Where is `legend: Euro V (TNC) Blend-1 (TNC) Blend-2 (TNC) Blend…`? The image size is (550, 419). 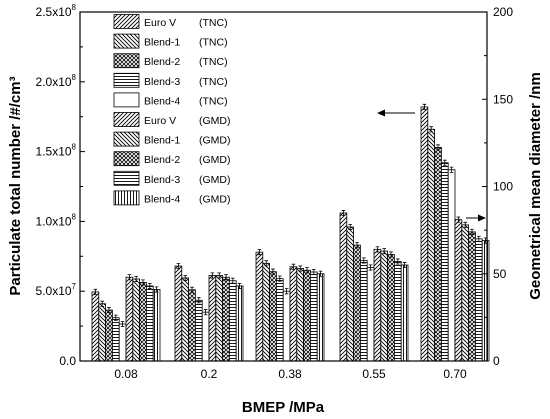
legend: Euro V (TNC) Blend-1 (TNC) Blend-2 (TNC) Blend… is located at coordinates (172, 109).